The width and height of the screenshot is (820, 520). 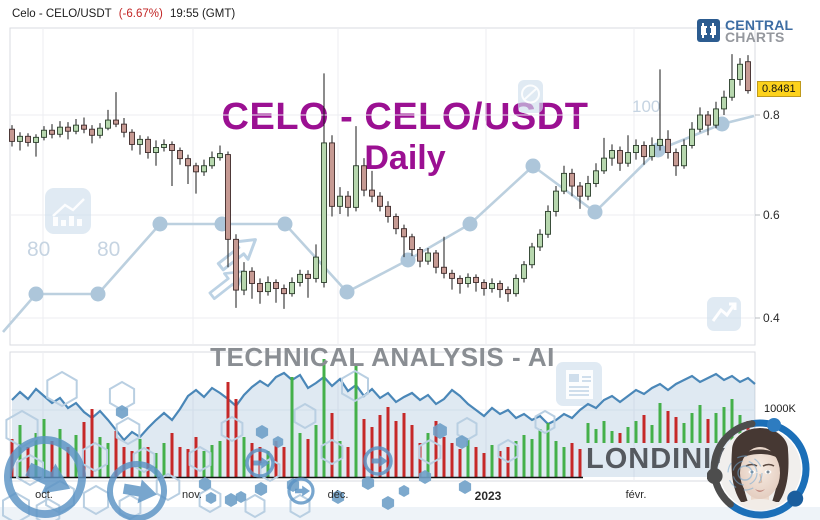 I want to click on time-tick-label: 2023, so click(x=488, y=496).